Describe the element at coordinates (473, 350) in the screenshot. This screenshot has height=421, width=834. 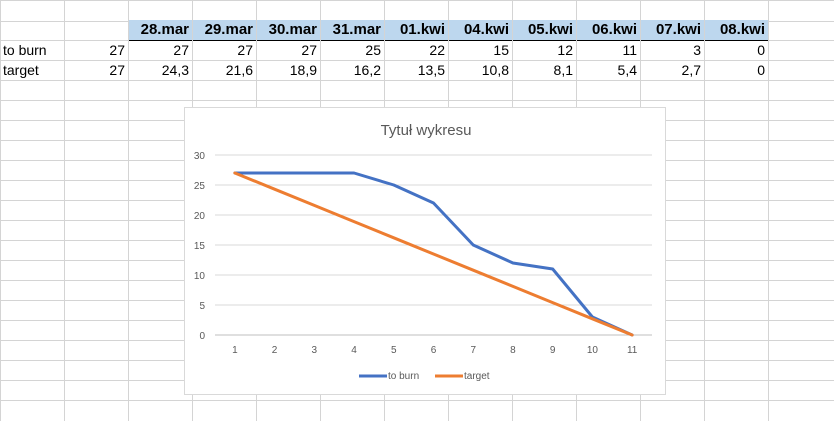
I see `x-tick-label: 7` at that location.